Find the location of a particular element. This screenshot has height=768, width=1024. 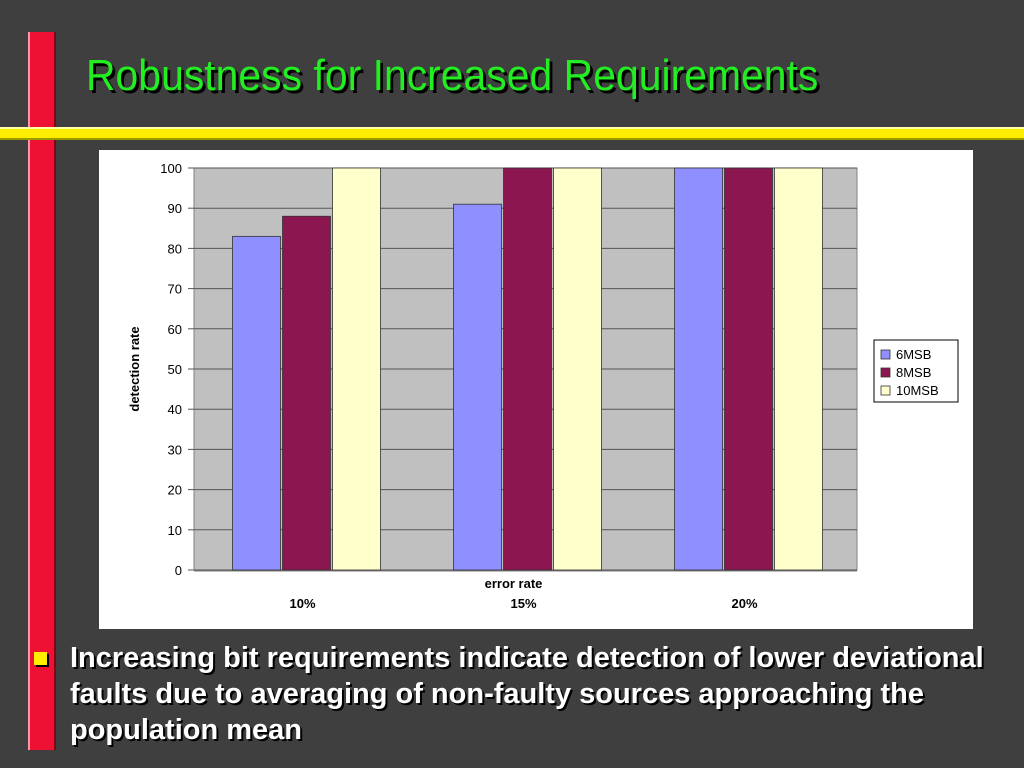

y-tick-label: 20 is located at coordinates (175, 490).